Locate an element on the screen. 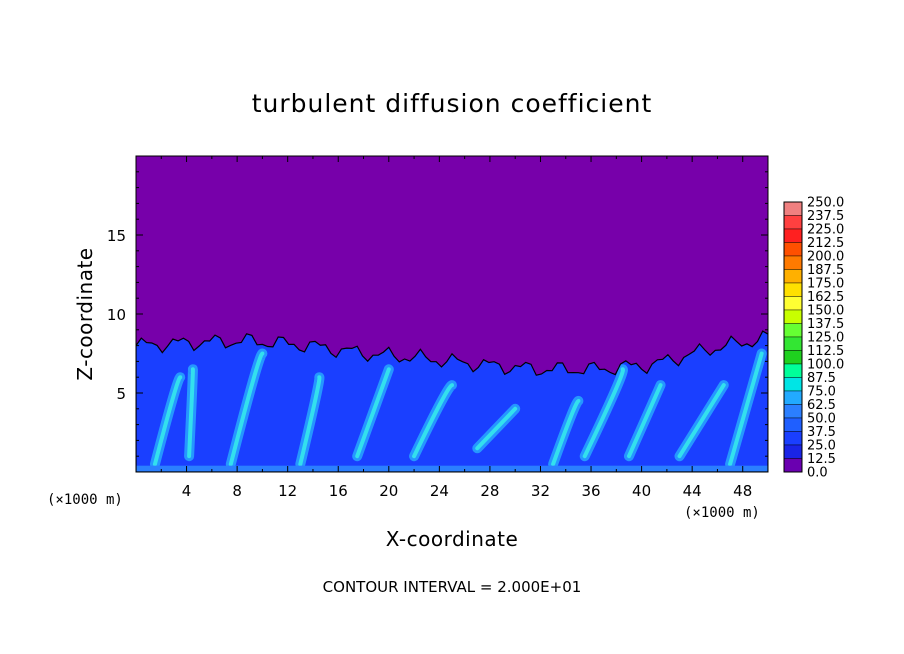 This screenshot has height=654, width=904. colorbar-tick-label: 87.5 is located at coordinates (821, 378).